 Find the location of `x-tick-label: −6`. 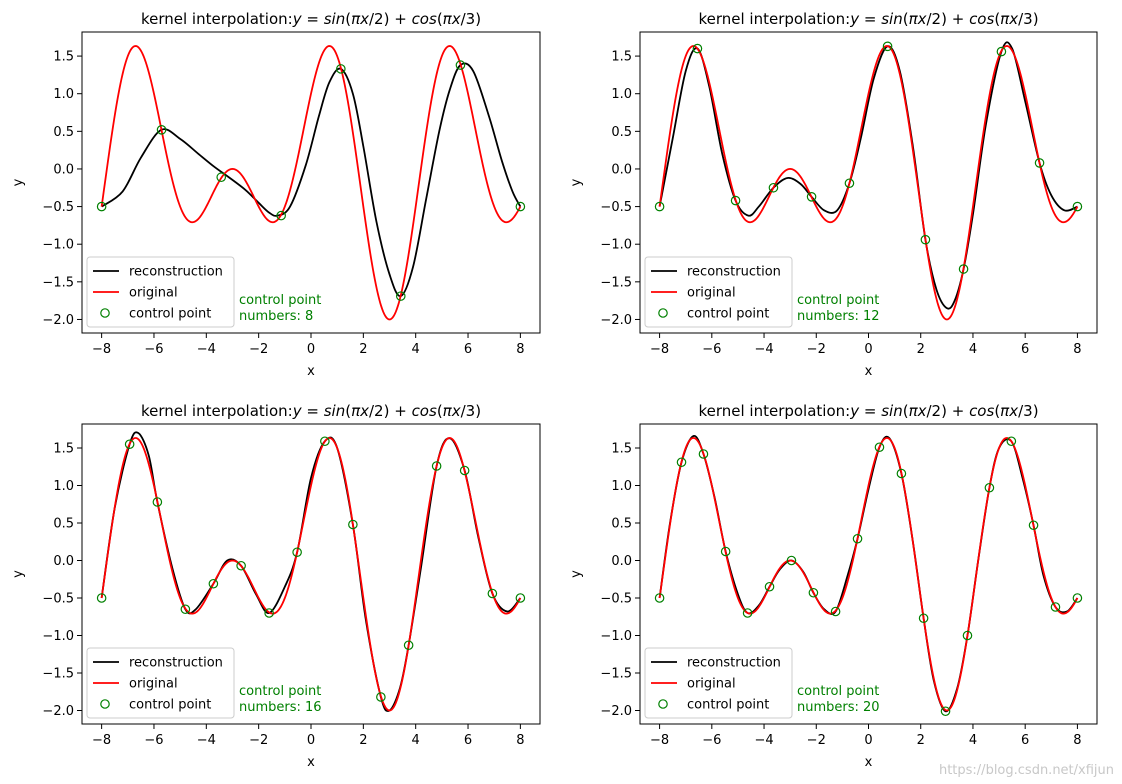

x-tick-label: −6 is located at coordinates (711, 740).